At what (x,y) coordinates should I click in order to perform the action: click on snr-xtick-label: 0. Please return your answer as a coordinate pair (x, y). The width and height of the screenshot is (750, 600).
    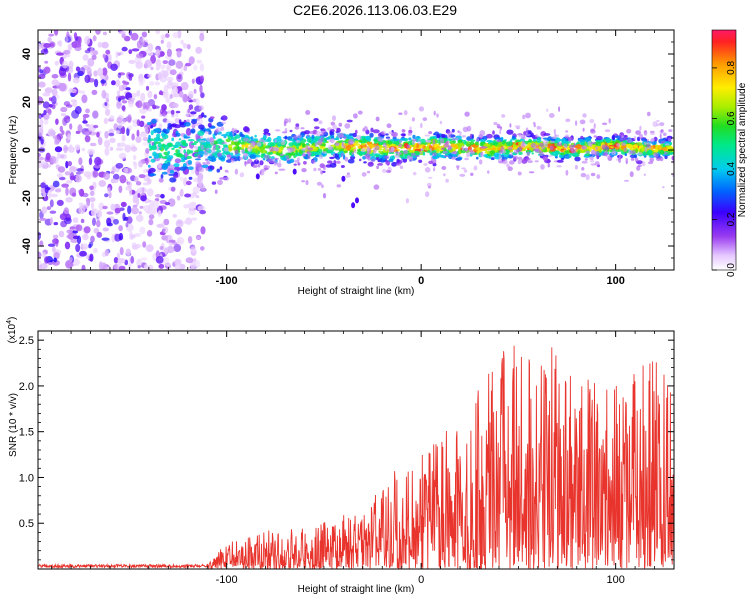
    Looking at the image, I should click on (421, 580).